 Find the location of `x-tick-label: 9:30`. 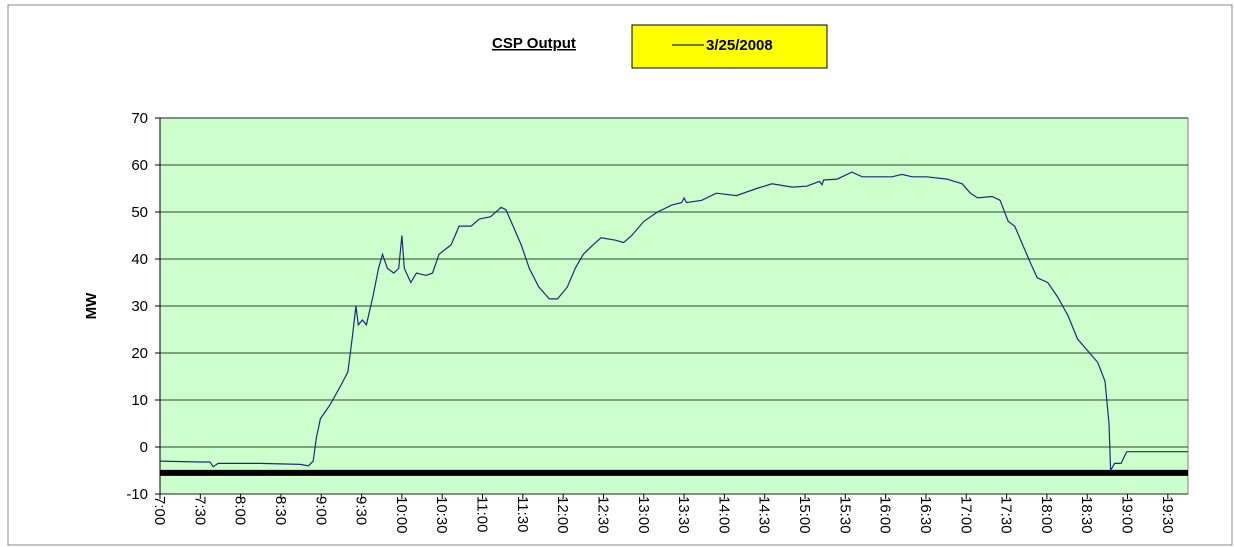

x-tick-label: 9:30 is located at coordinates (361, 510).